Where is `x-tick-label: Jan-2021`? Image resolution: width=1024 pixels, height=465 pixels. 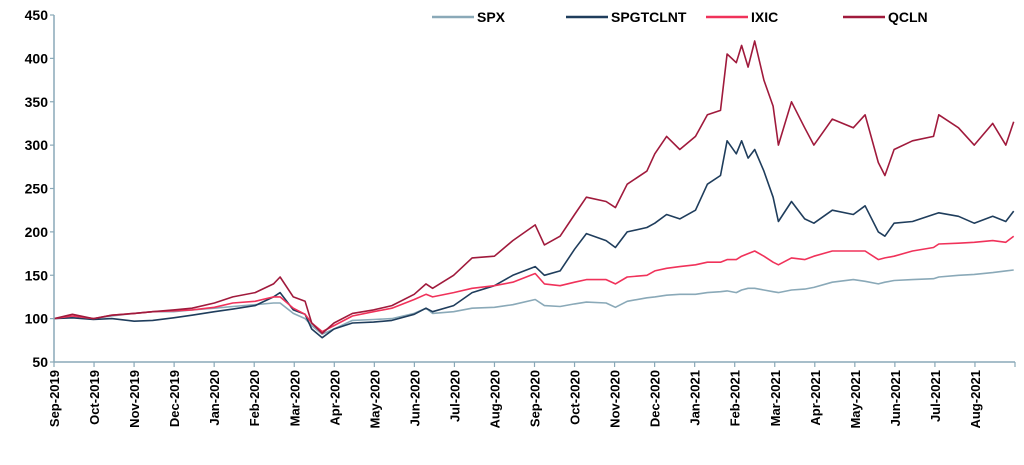 x-tick-label: Jan-2021 is located at coordinates (695, 398).